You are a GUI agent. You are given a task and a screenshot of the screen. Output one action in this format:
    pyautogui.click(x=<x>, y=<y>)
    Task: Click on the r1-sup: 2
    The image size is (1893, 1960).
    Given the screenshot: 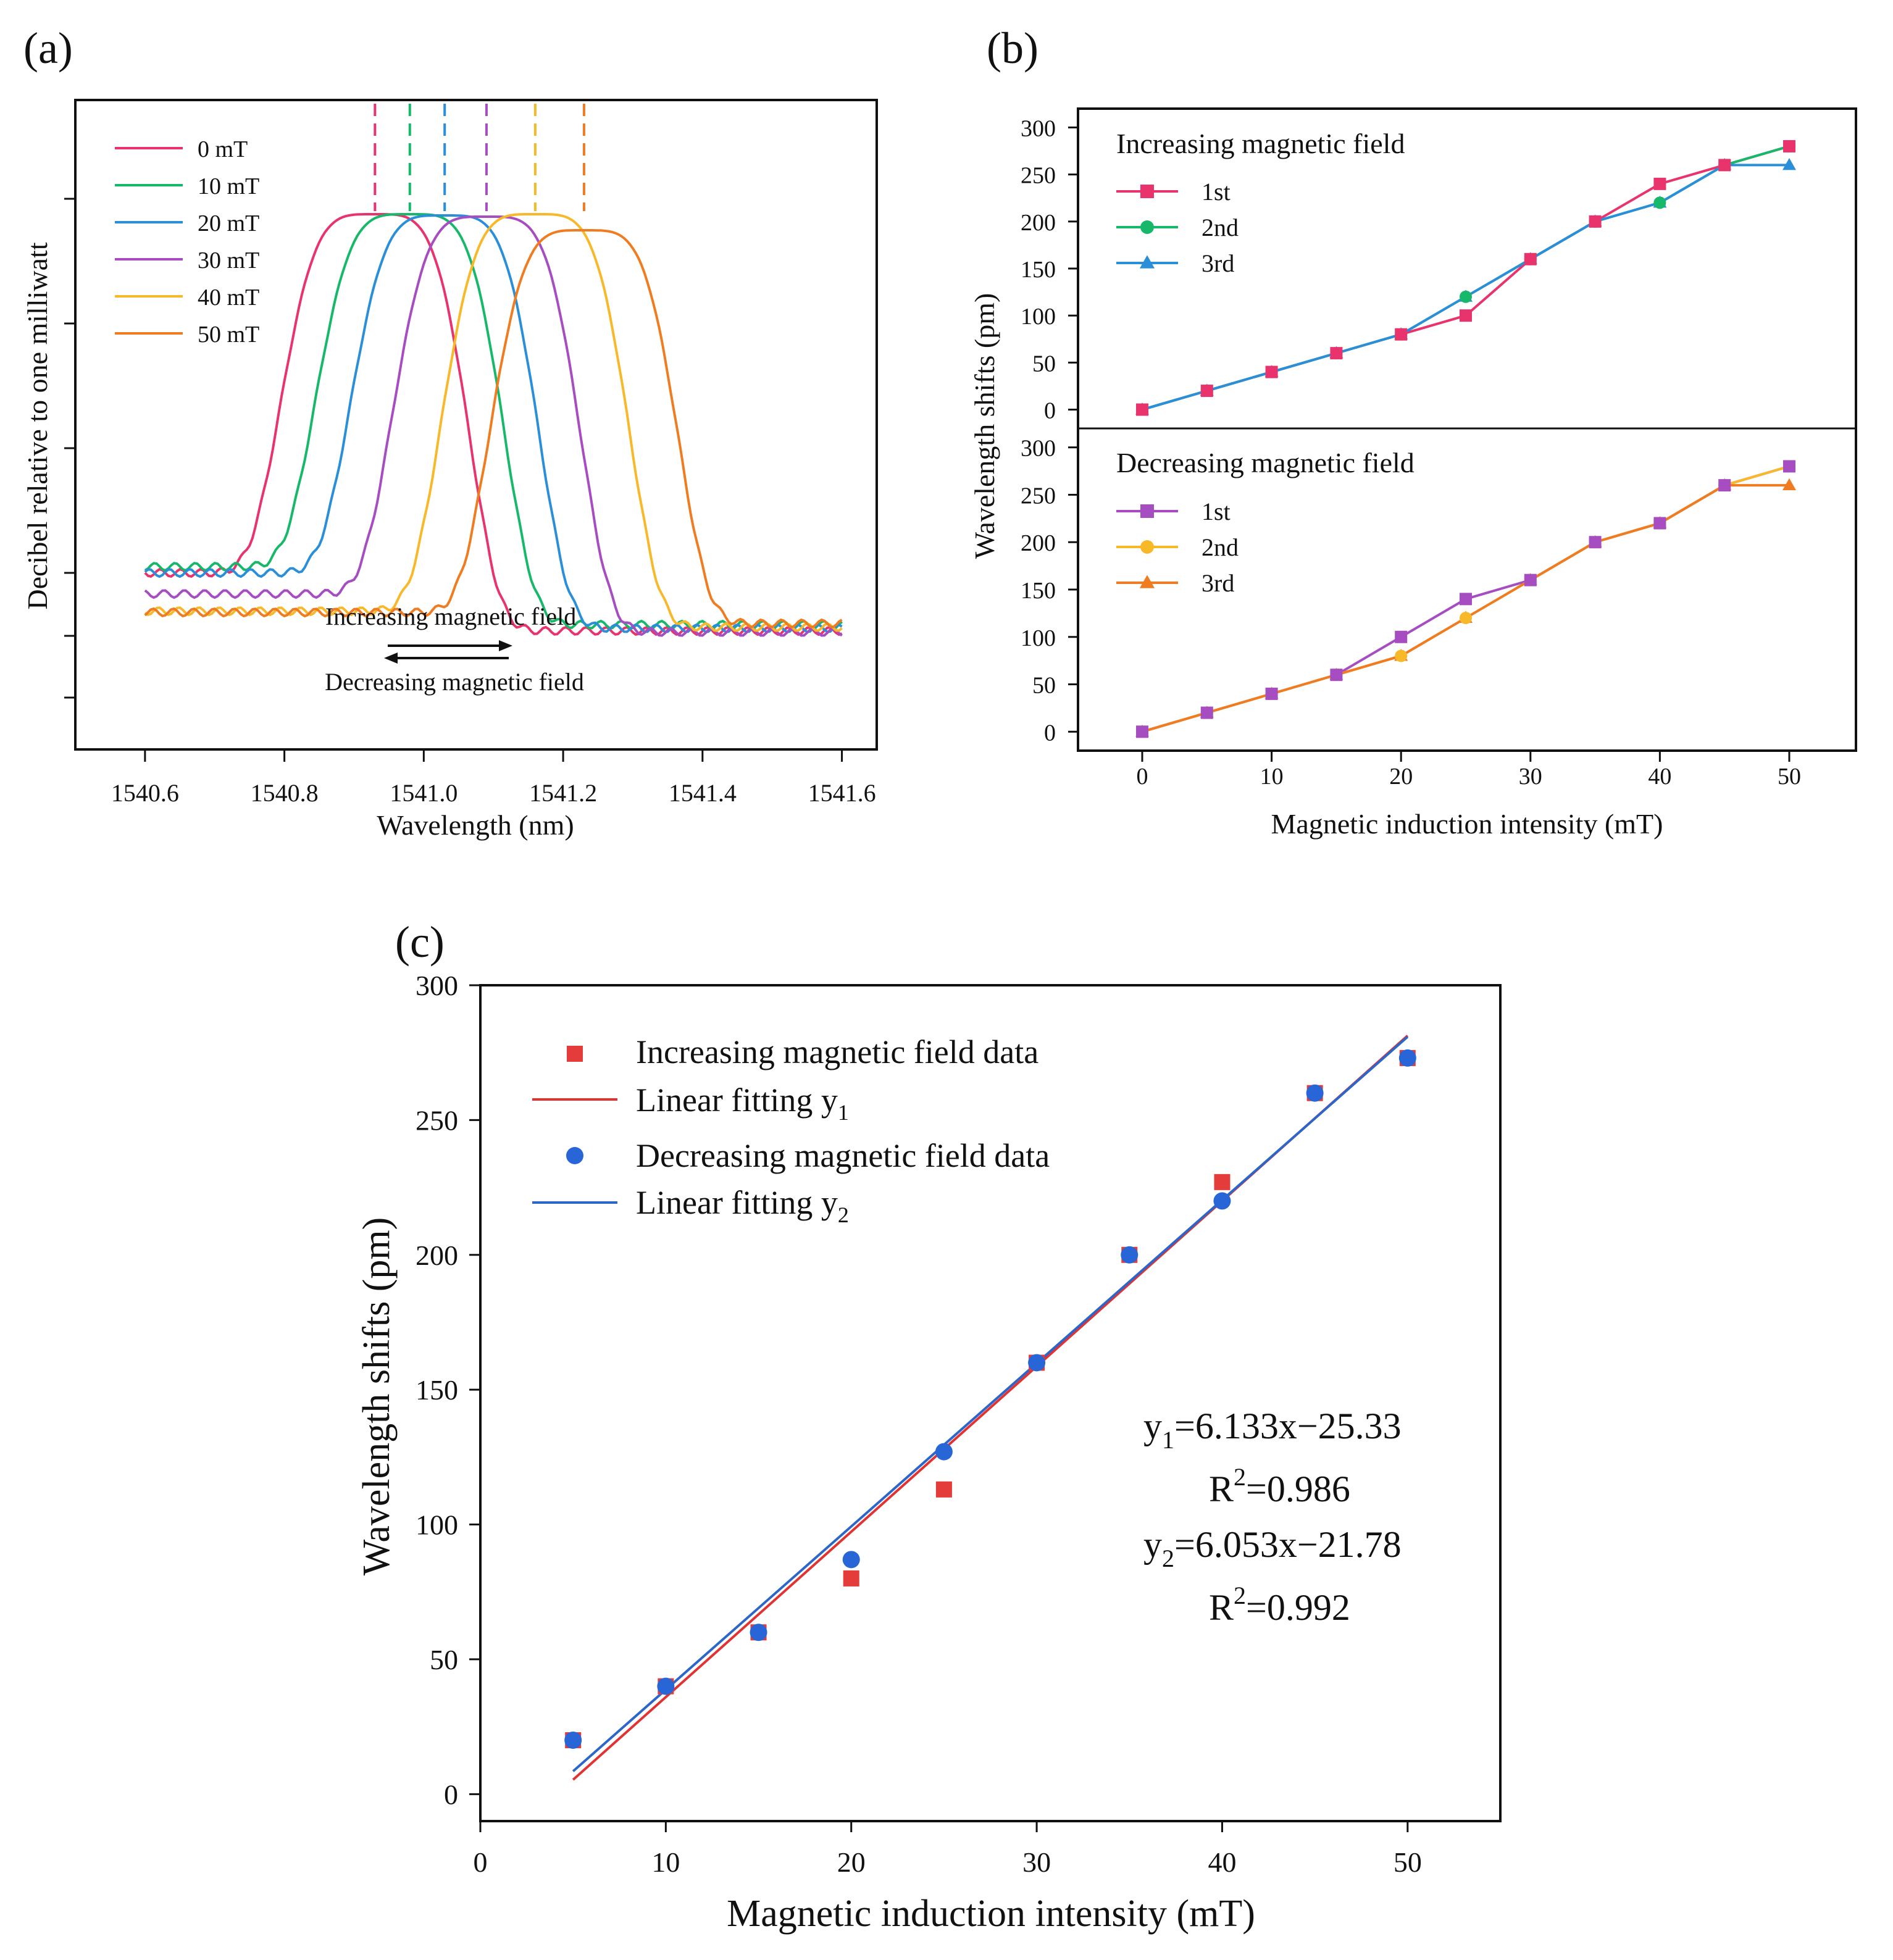 What is the action you would take?
    pyautogui.click(x=1240, y=1477)
    